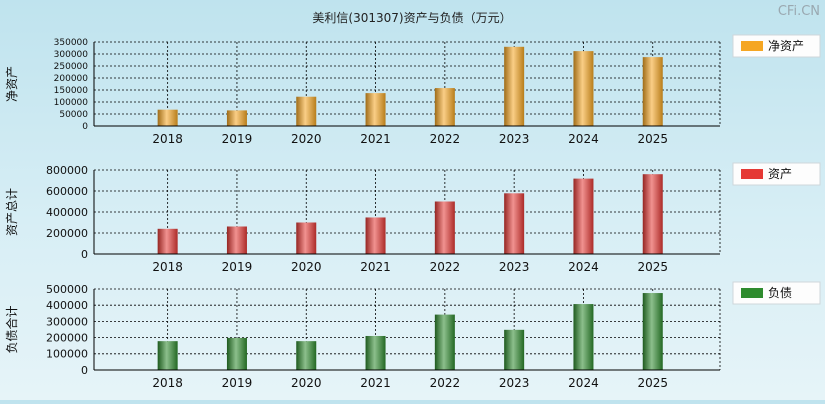 This screenshot has width=825, height=404. I want to click on legend-label: 净资产, so click(786, 46).